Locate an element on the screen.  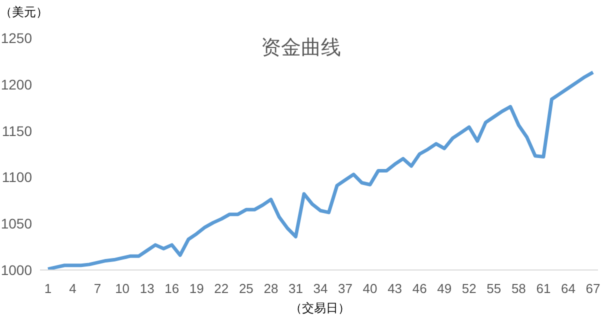
y-tick-label: 1250 is located at coordinates (16, 38).